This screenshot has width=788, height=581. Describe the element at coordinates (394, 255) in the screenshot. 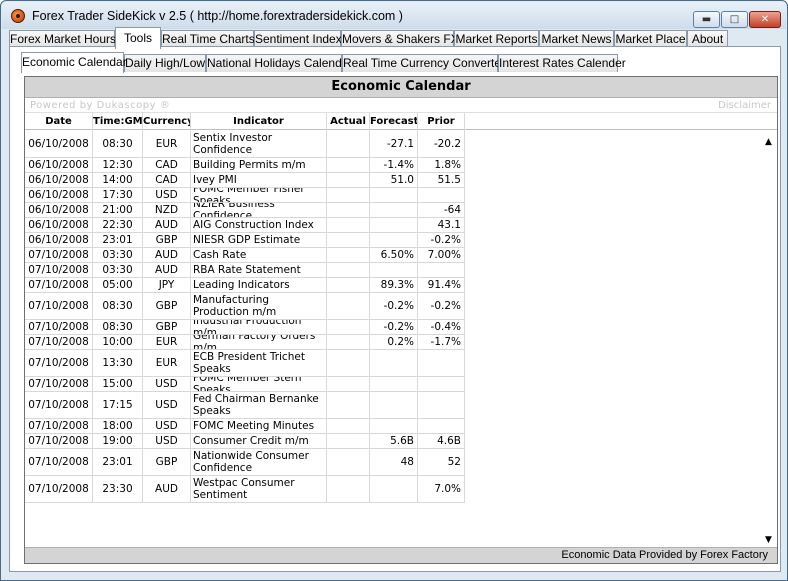

I see `cell-forecast: 6.50%` at that location.